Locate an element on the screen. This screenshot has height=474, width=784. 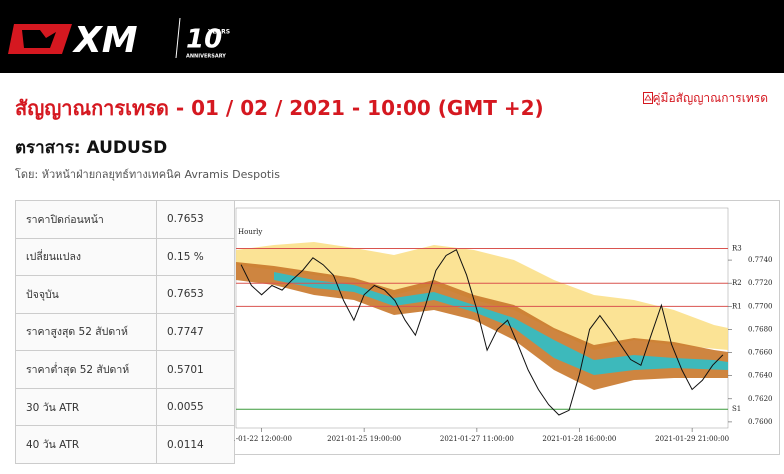
level-label: S1 is located at coordinates (736, 409).